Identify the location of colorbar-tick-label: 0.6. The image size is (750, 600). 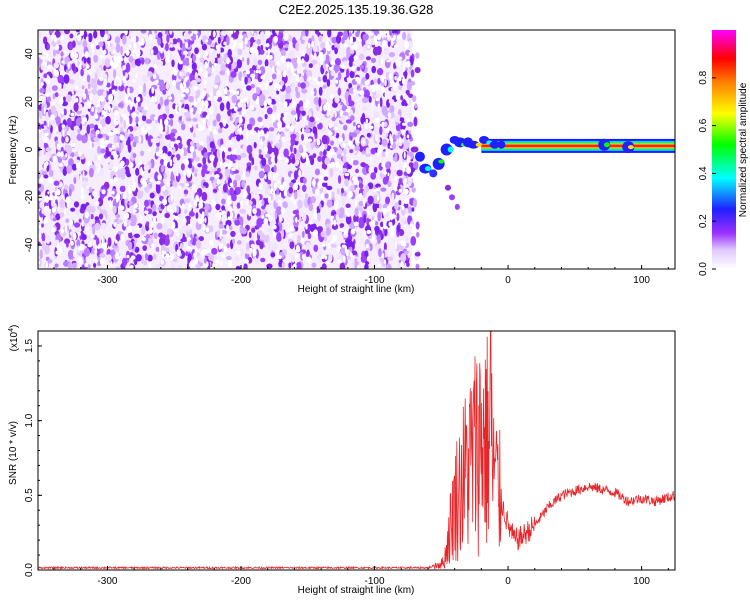
(703, 125).